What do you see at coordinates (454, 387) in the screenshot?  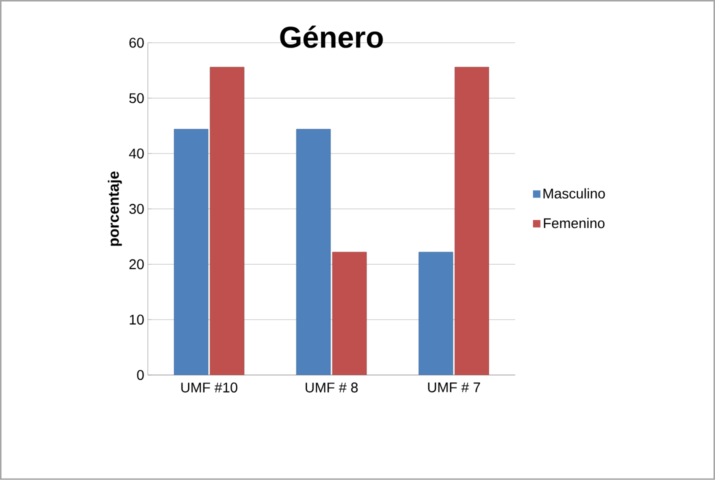 I see `x-tick-label: UMF # 7` at bounding box center [454, 387].